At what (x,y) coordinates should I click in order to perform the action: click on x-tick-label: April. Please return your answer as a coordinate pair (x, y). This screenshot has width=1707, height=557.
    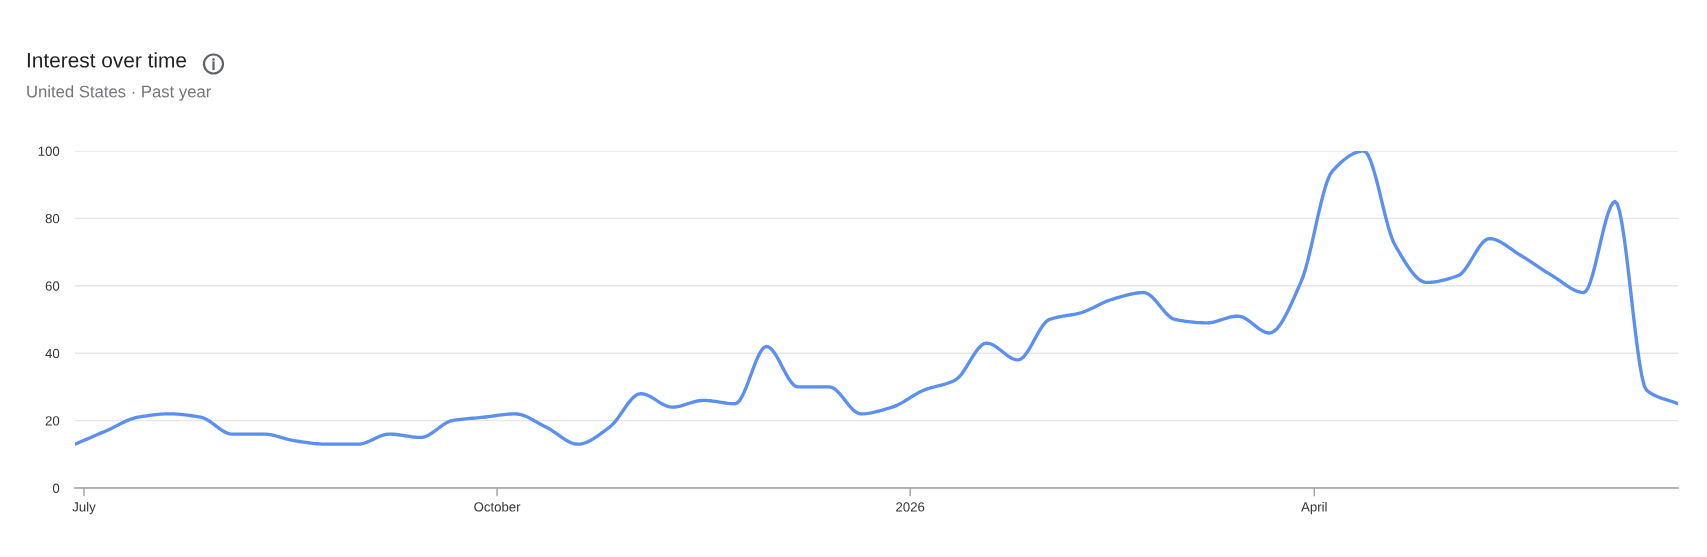
    Looking at the image, I should click on (1314, 508).